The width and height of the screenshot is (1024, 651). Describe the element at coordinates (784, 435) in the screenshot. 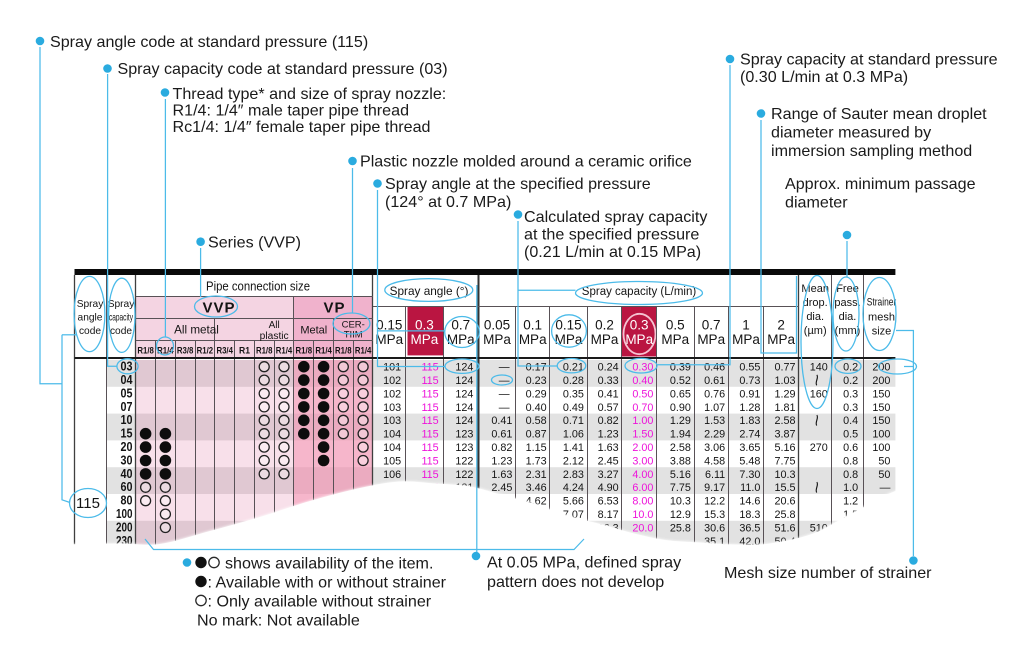

I see `svg-text: 3.87` at that location.